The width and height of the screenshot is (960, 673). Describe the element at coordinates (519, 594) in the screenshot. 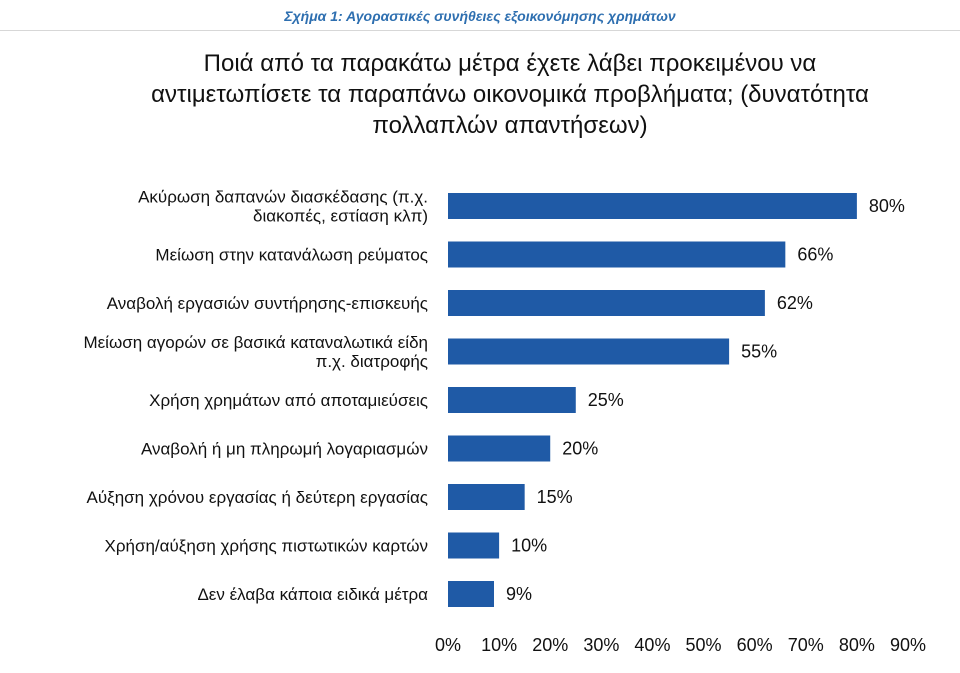

I see `value-label: 9%` at that location.